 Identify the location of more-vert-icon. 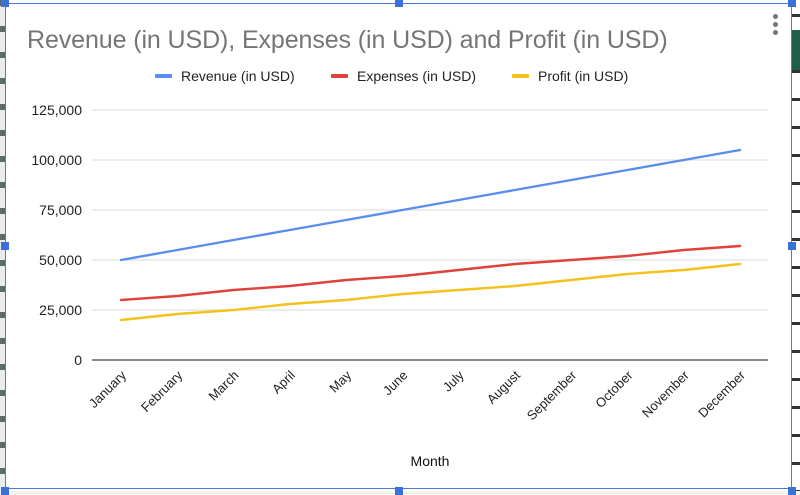
(775, 26).